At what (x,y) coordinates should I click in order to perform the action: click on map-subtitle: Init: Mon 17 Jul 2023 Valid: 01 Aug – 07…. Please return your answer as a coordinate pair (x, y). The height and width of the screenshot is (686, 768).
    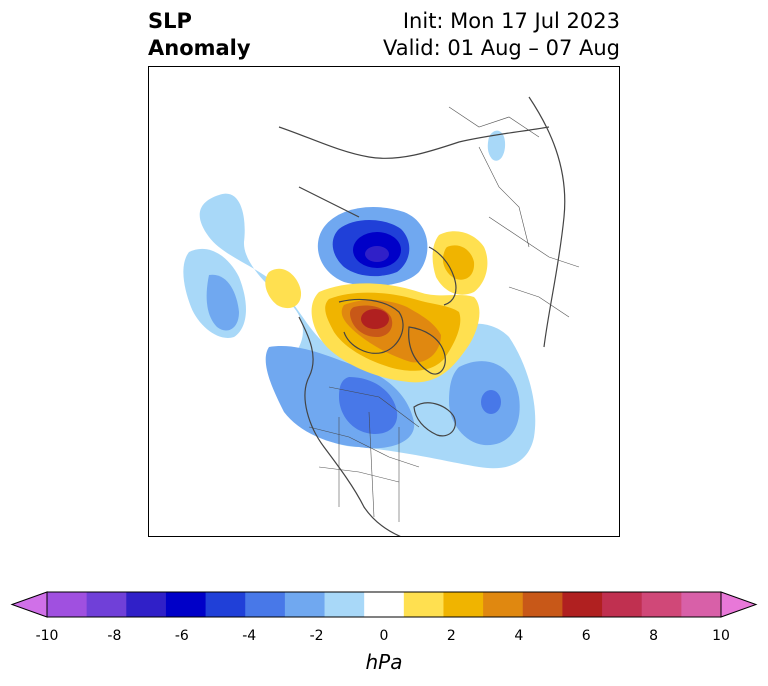
    Looking at the image, I should click on (501, 35).